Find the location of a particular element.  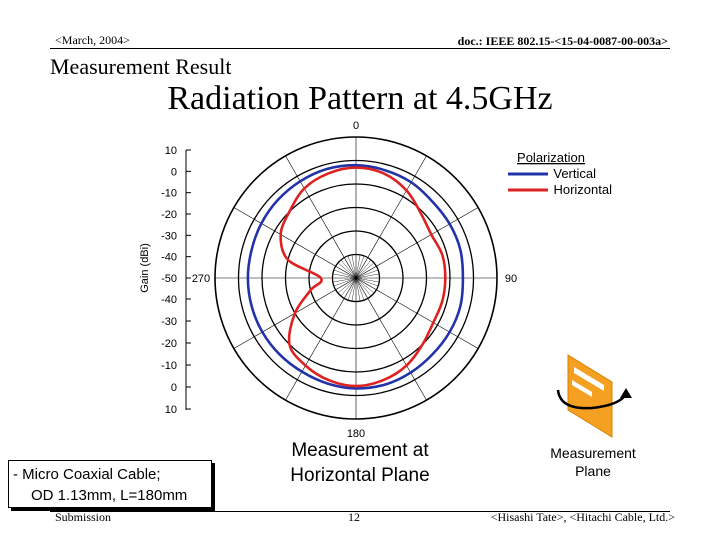

legend-label-horizontal: Horizontal is located at coordinates (582, 189).